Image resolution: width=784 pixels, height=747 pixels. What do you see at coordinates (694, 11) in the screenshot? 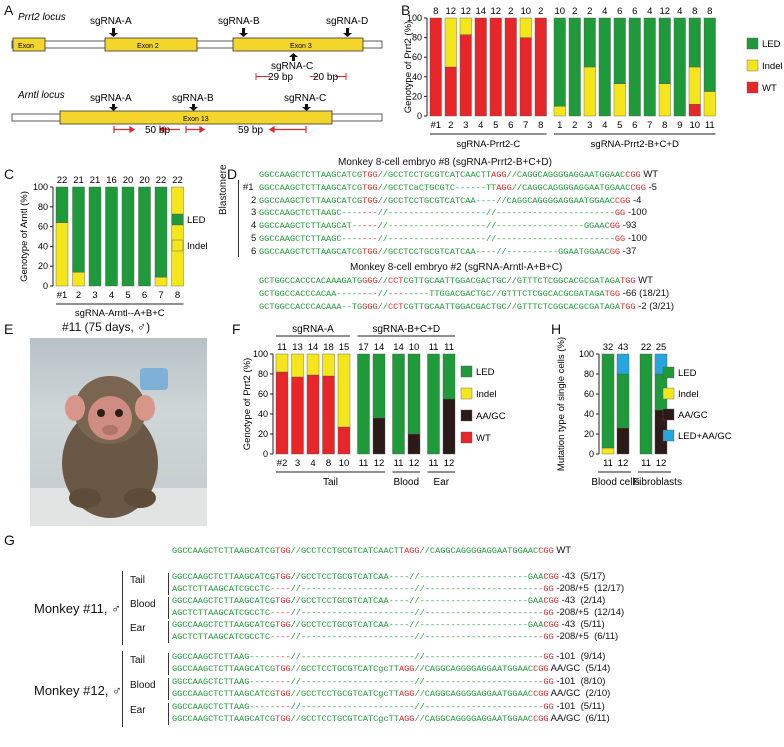
I see `bar-count-label: 8` at bounding box center [694, 11].